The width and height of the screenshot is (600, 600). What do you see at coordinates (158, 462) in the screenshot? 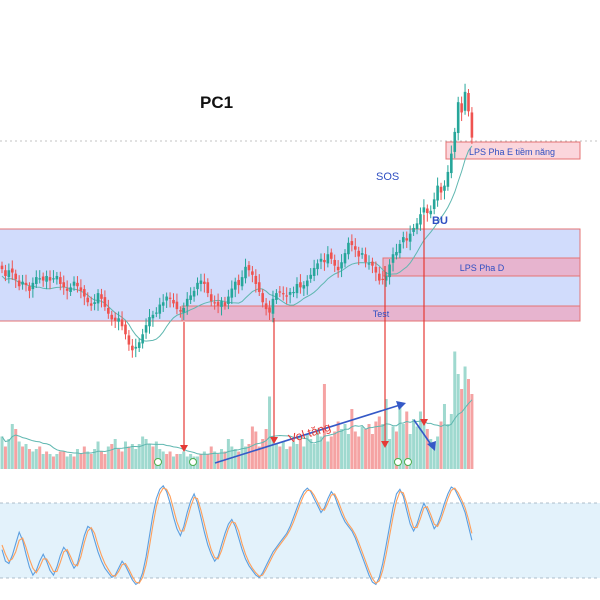
I see `event-marker` at bounding box center [158, 462].